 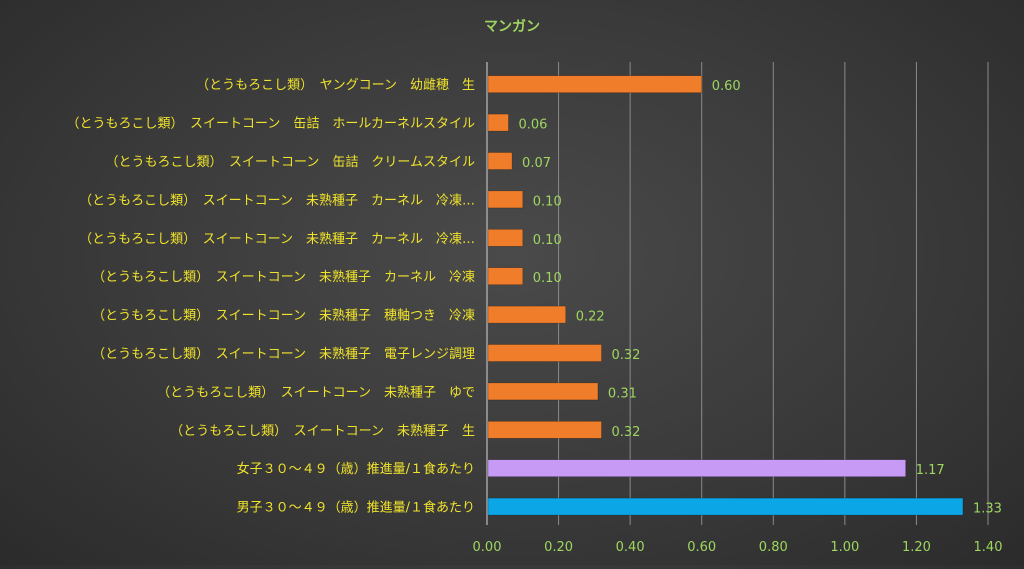 I want to click on x-tick-label: 0.20, so click(x=558, y=547).